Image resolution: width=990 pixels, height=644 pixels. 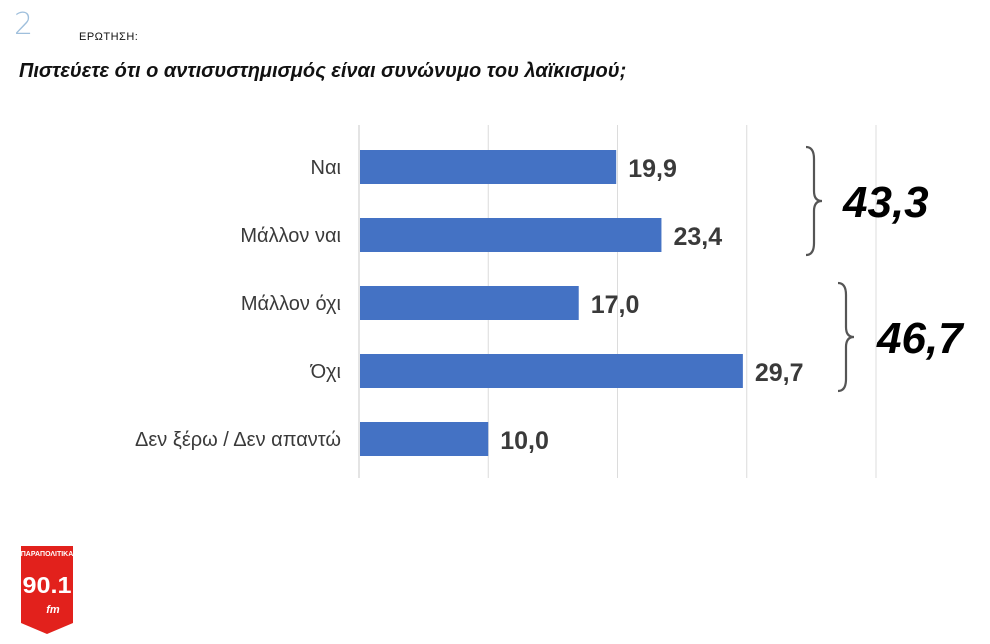 I want to click on group-total: 43,3, so click(x=885, y=202).